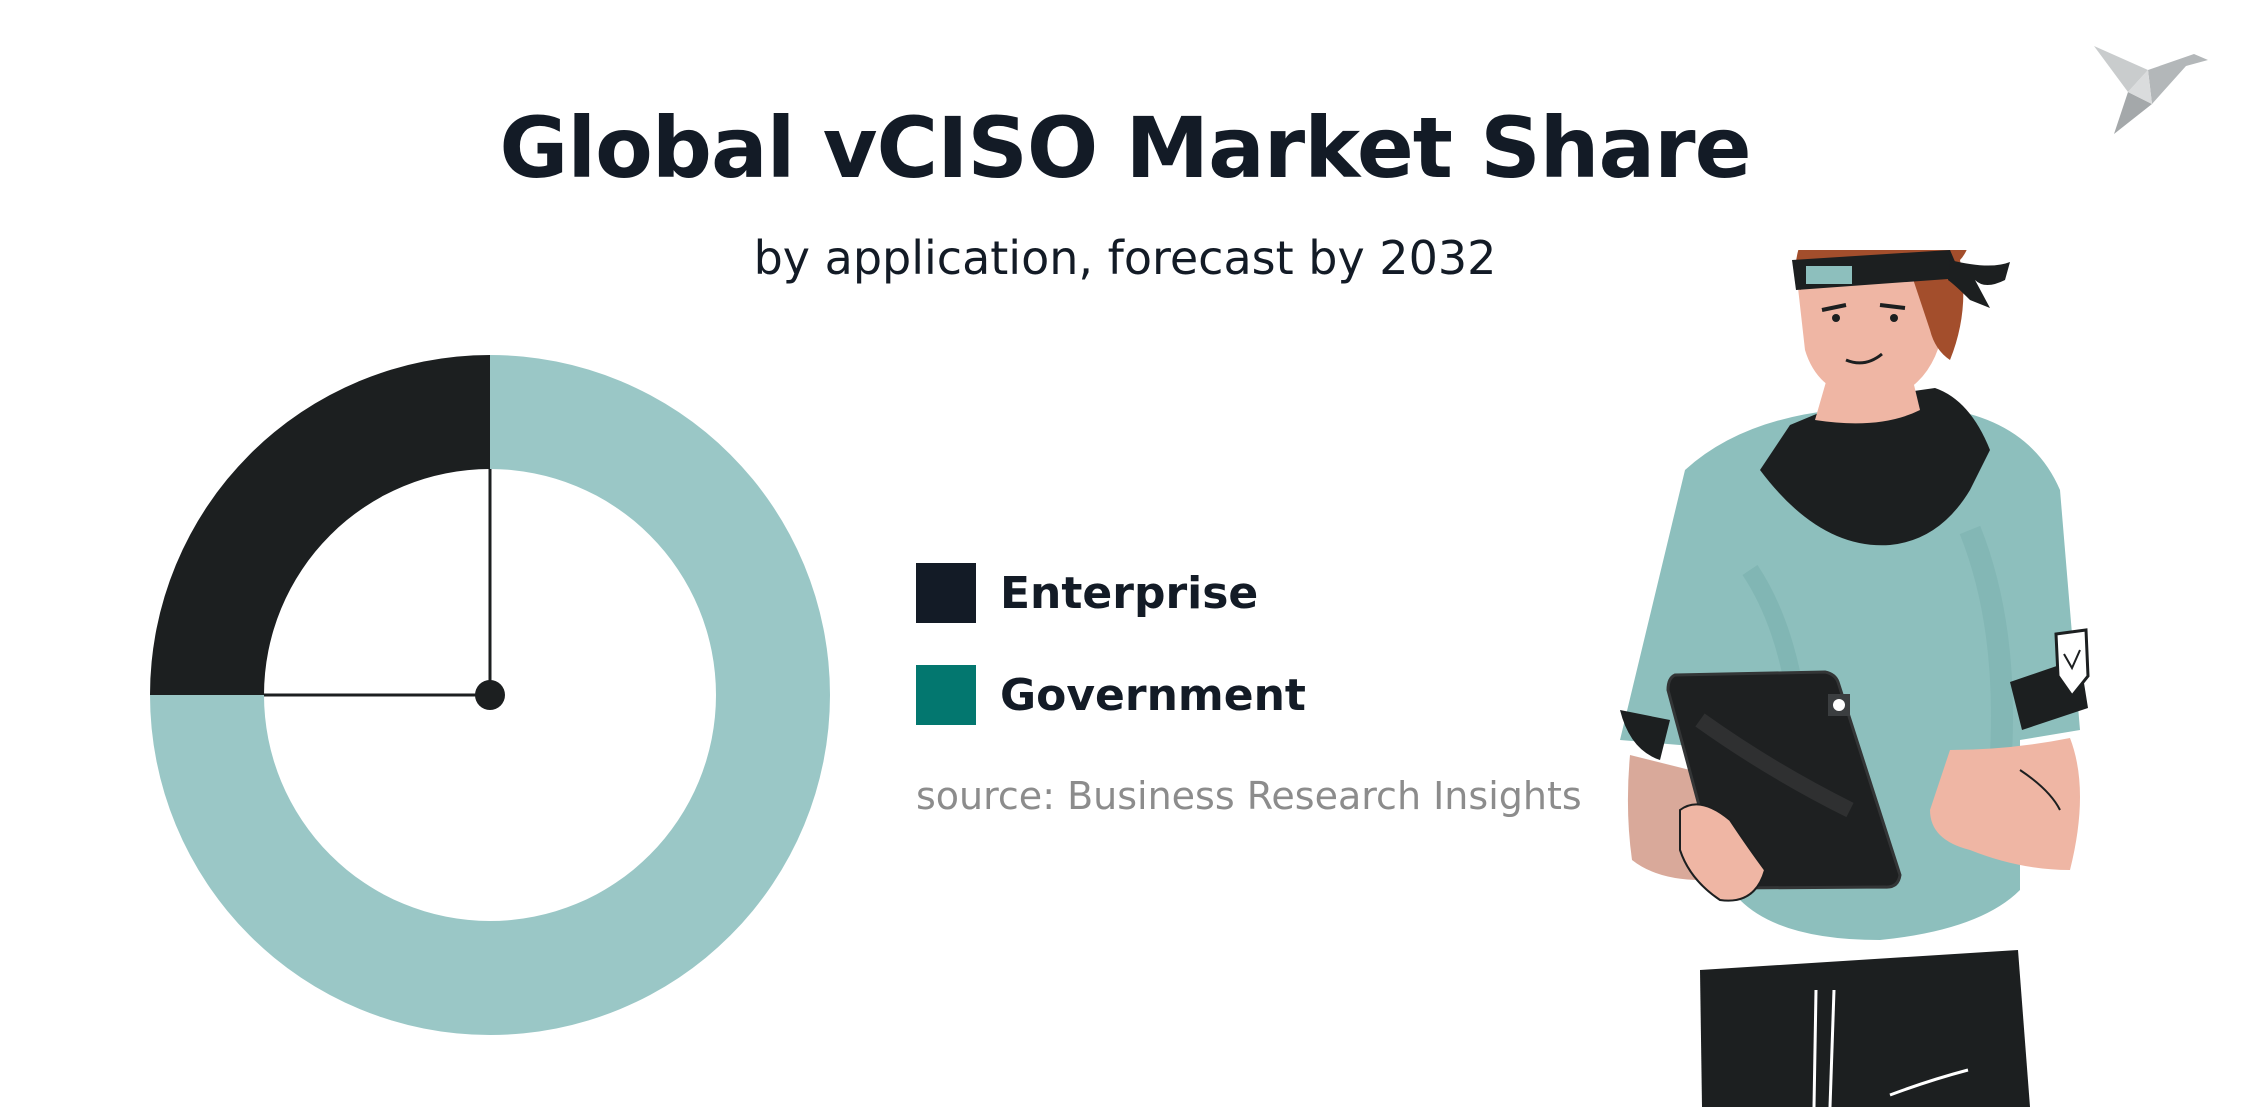 The height and width of the screenshot is (1107, 2250). I want to click on chart-title: Global vCISO Market Share, so click(1125, 148).